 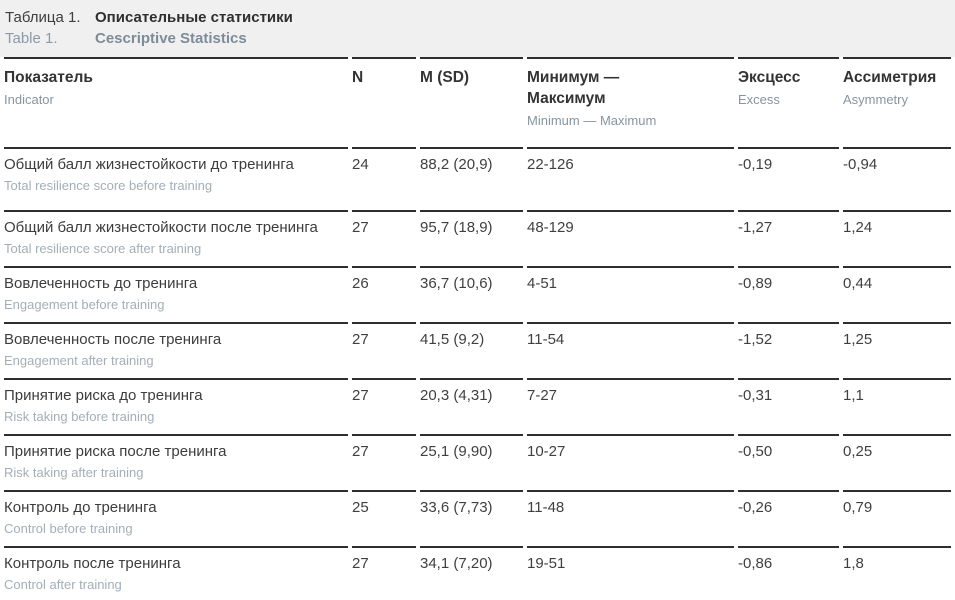 What do you see at coordinates (471, 102) in the screenshot?
I see `col-header-msd: M (SD)` at bounding box center [471, 102].